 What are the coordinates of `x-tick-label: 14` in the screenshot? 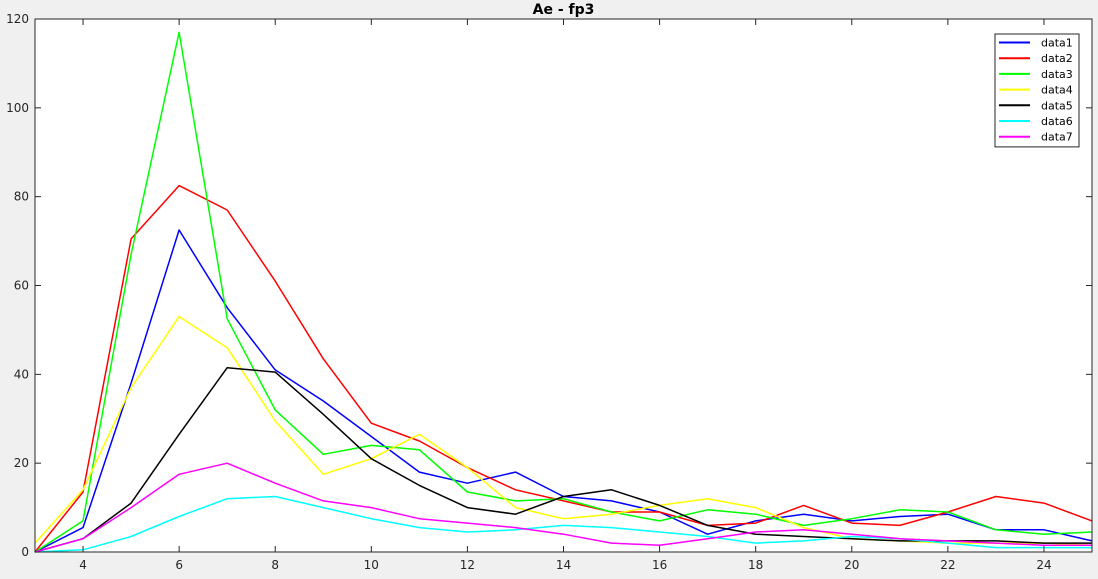 It's located at (563, 565).